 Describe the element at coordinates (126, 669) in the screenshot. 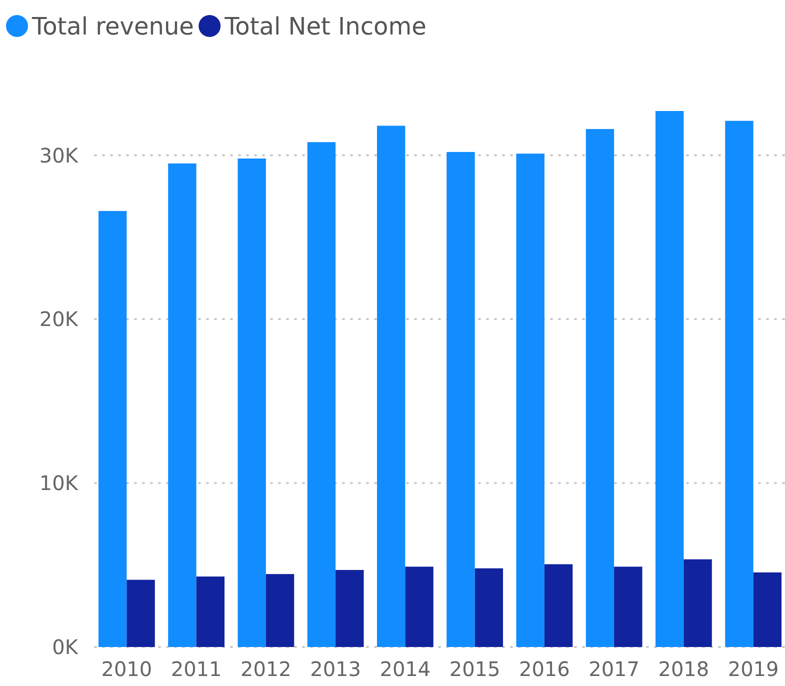

I see `x-tick-label: 2010` at that location.